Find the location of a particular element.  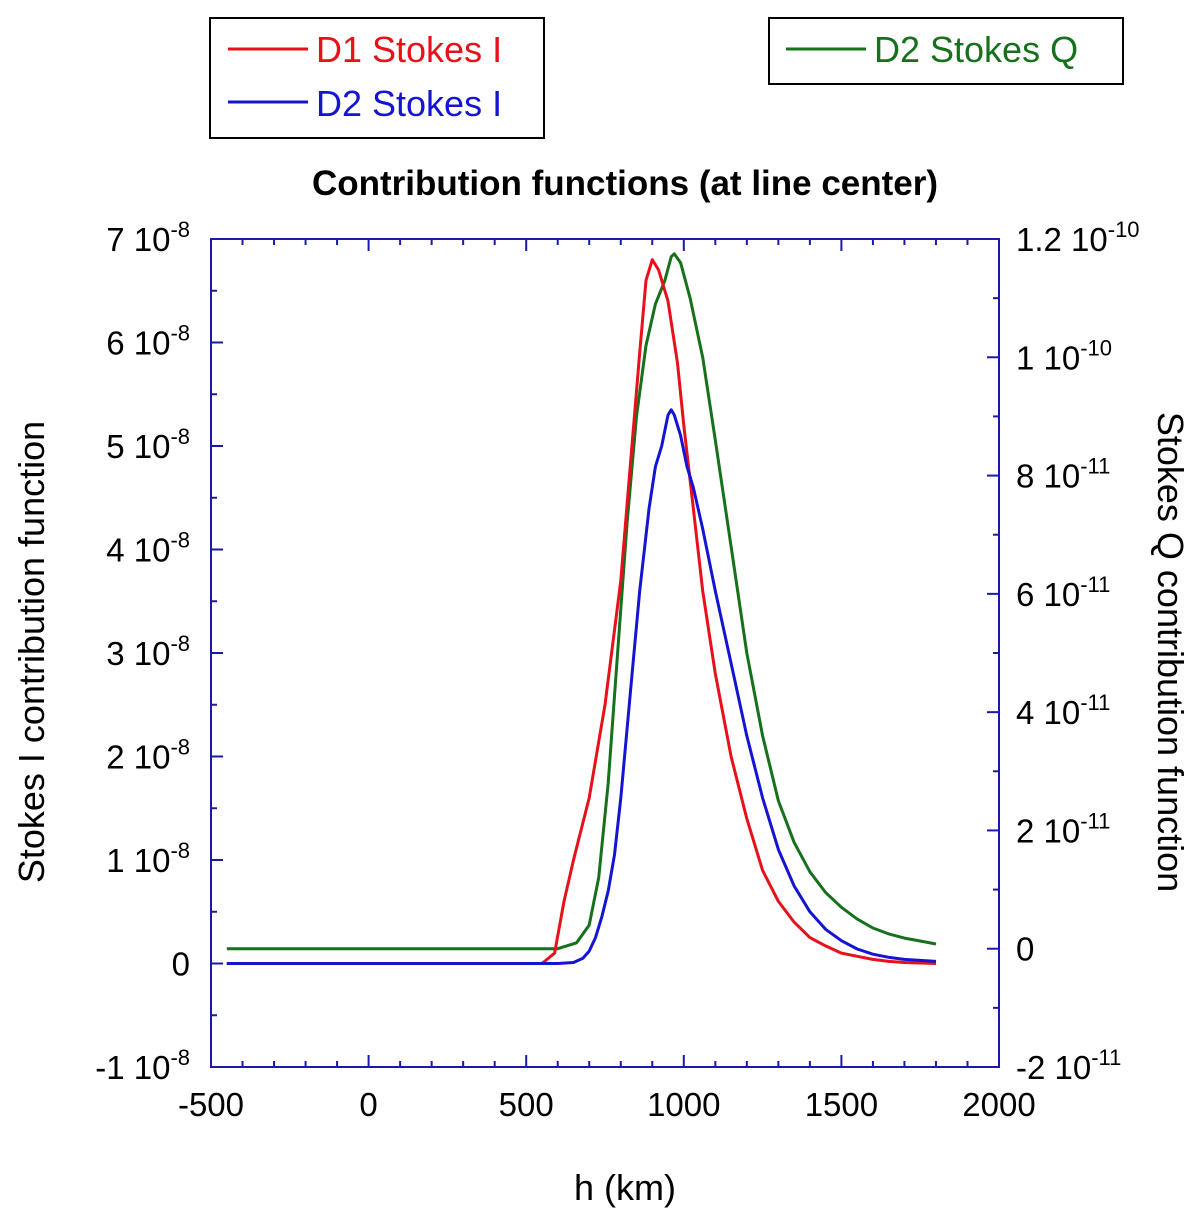

x-tick-label: -500 is located at coordinates (211, 1104).